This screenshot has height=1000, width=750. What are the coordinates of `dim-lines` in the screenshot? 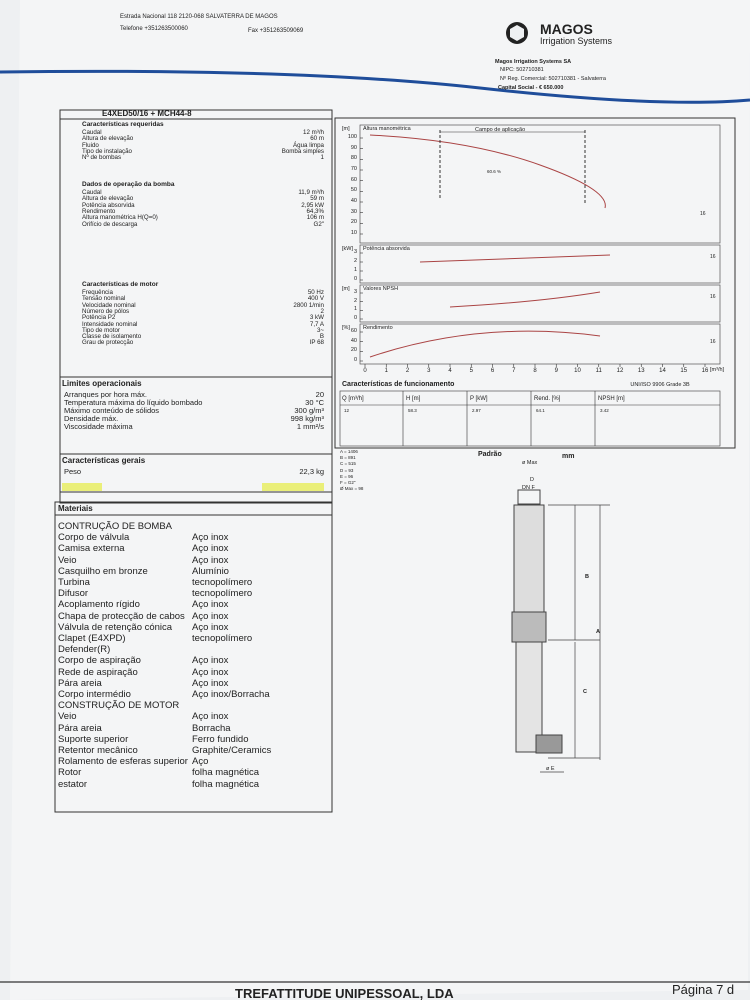 It's located at (575, 638).